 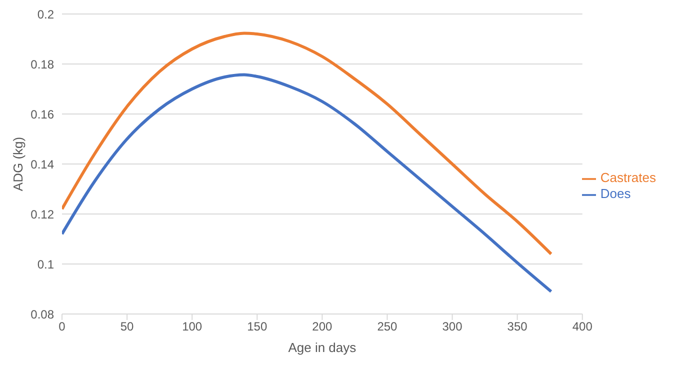 What do you see at coordinates (127, 327) in the screenshot?
I see `x-tick-label: 50` at bounding box center [127, 327].